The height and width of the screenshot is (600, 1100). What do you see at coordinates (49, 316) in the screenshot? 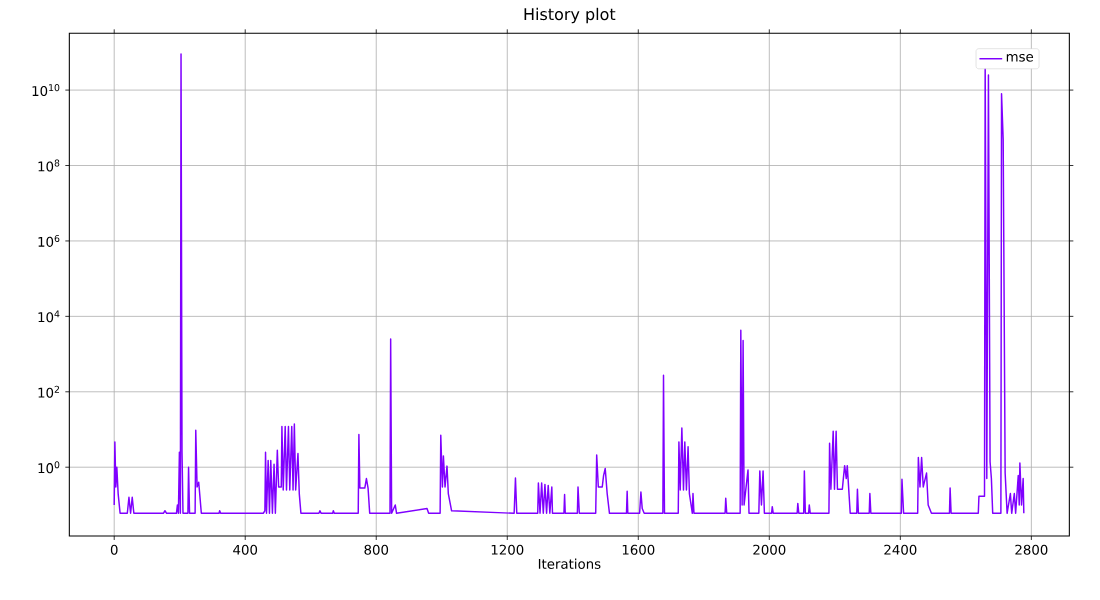
I see `y-tick-label: 10$^{4}$` at bounding box center [49, 316].